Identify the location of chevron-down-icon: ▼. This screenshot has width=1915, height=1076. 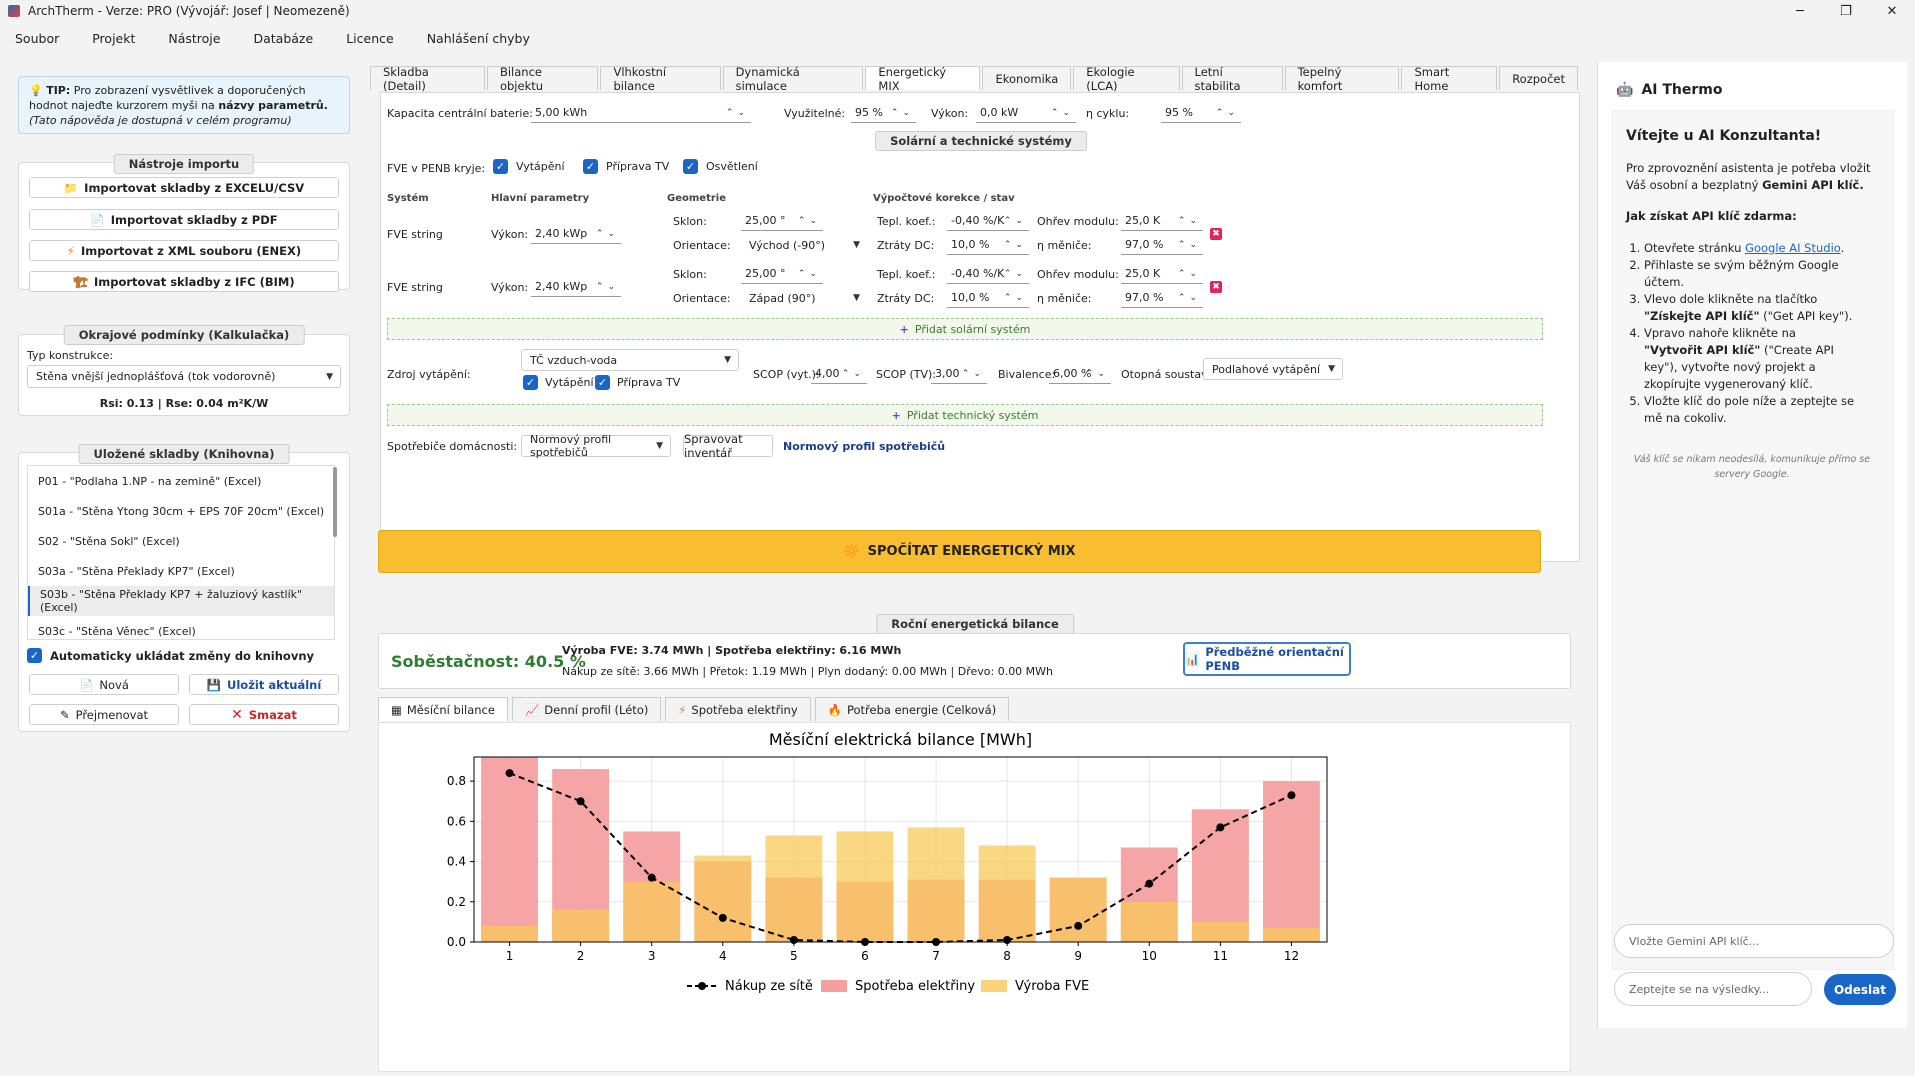
(727, 360).